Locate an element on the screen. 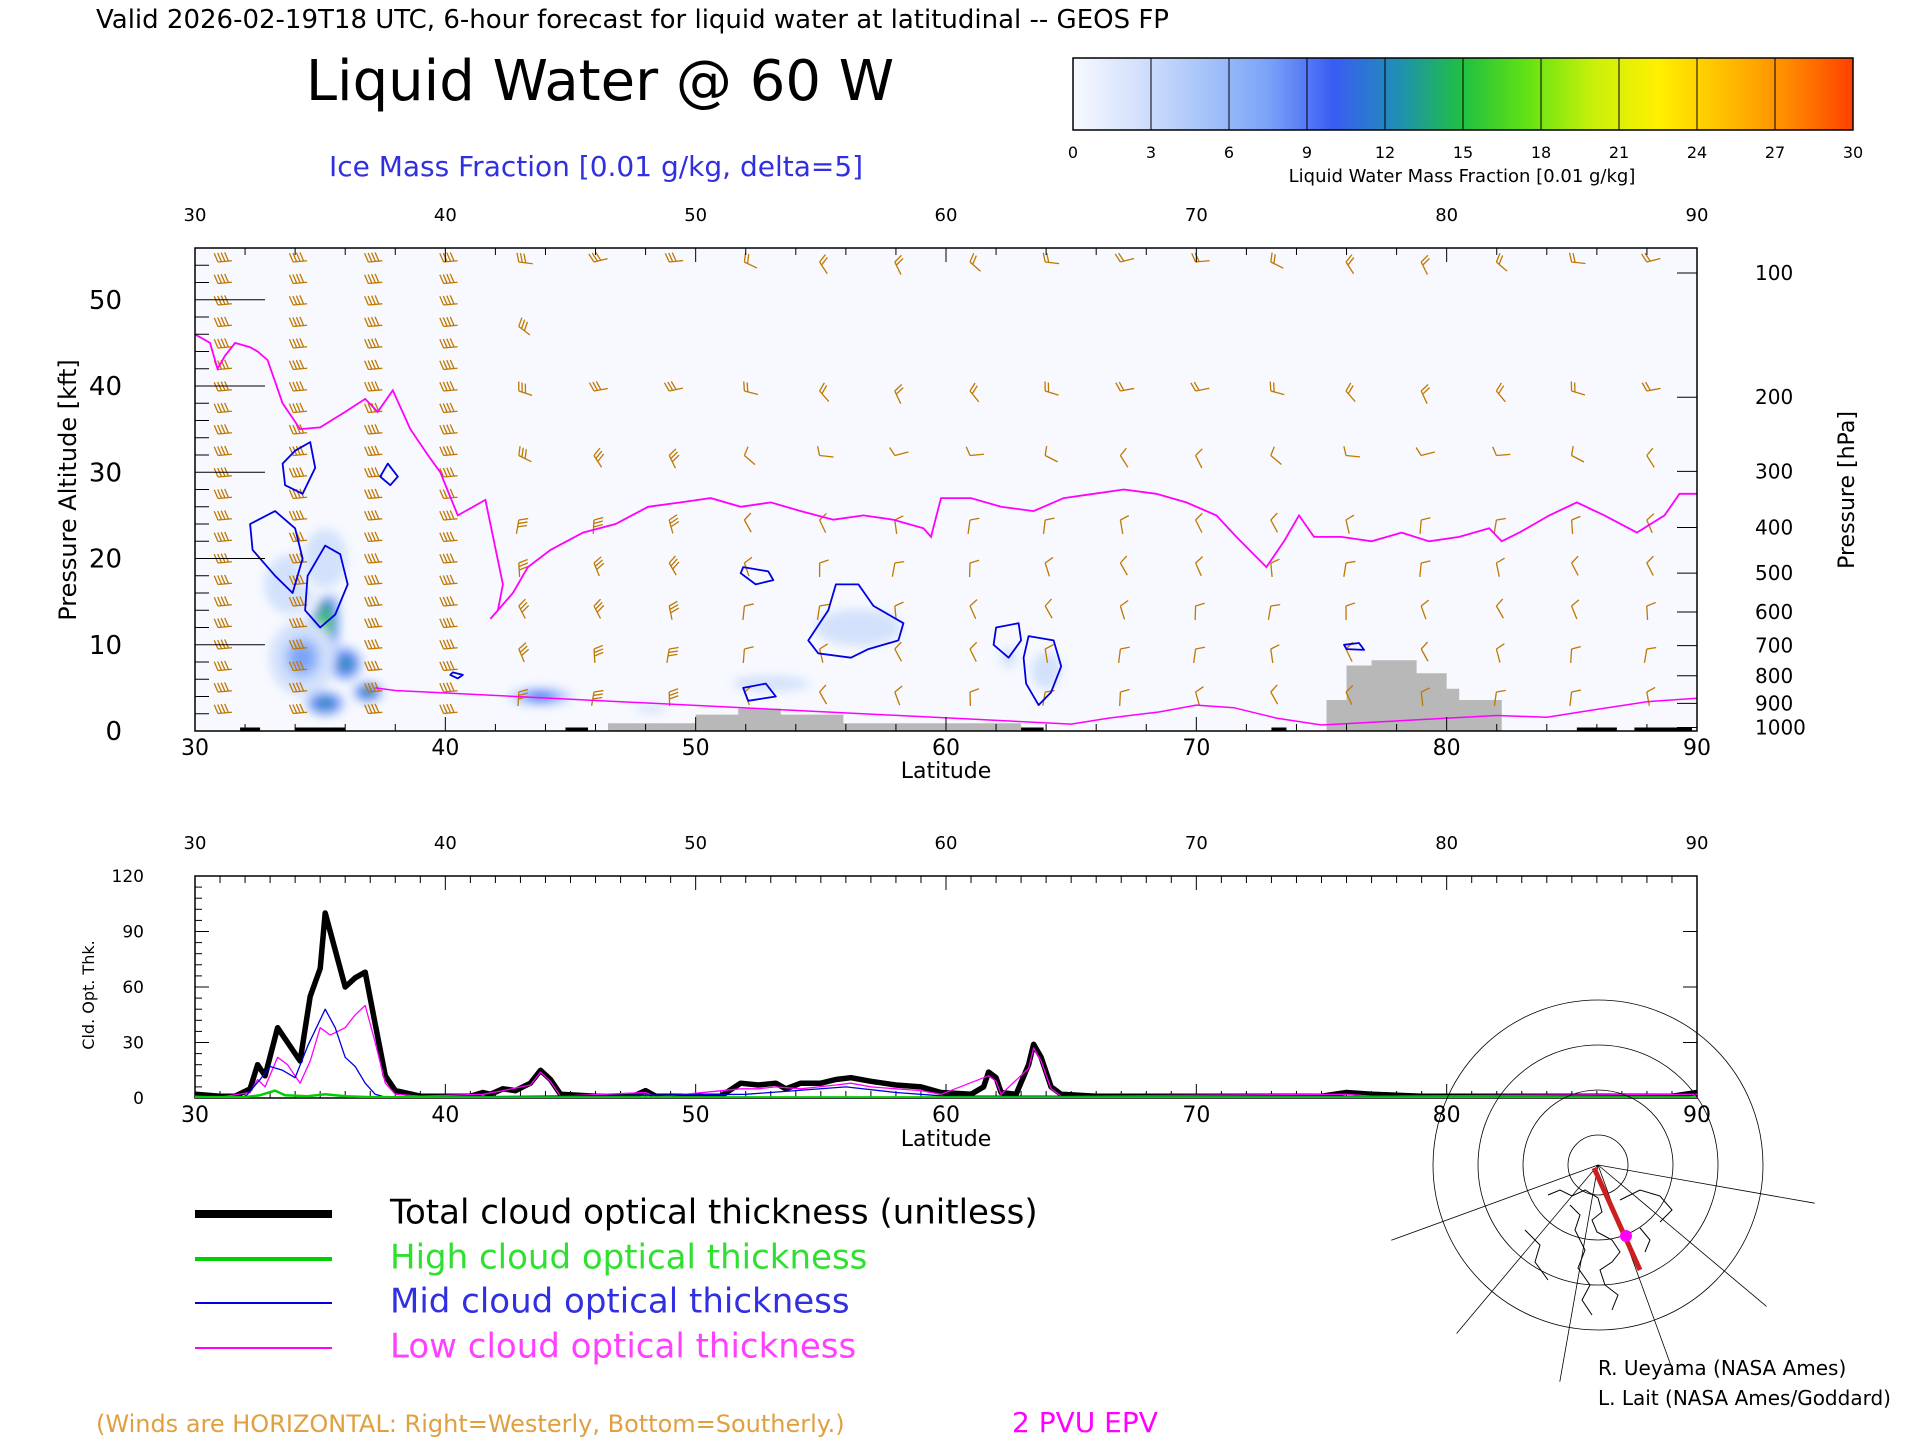  y-tick-label-right: 800 is located at coordinates (1774, 676).